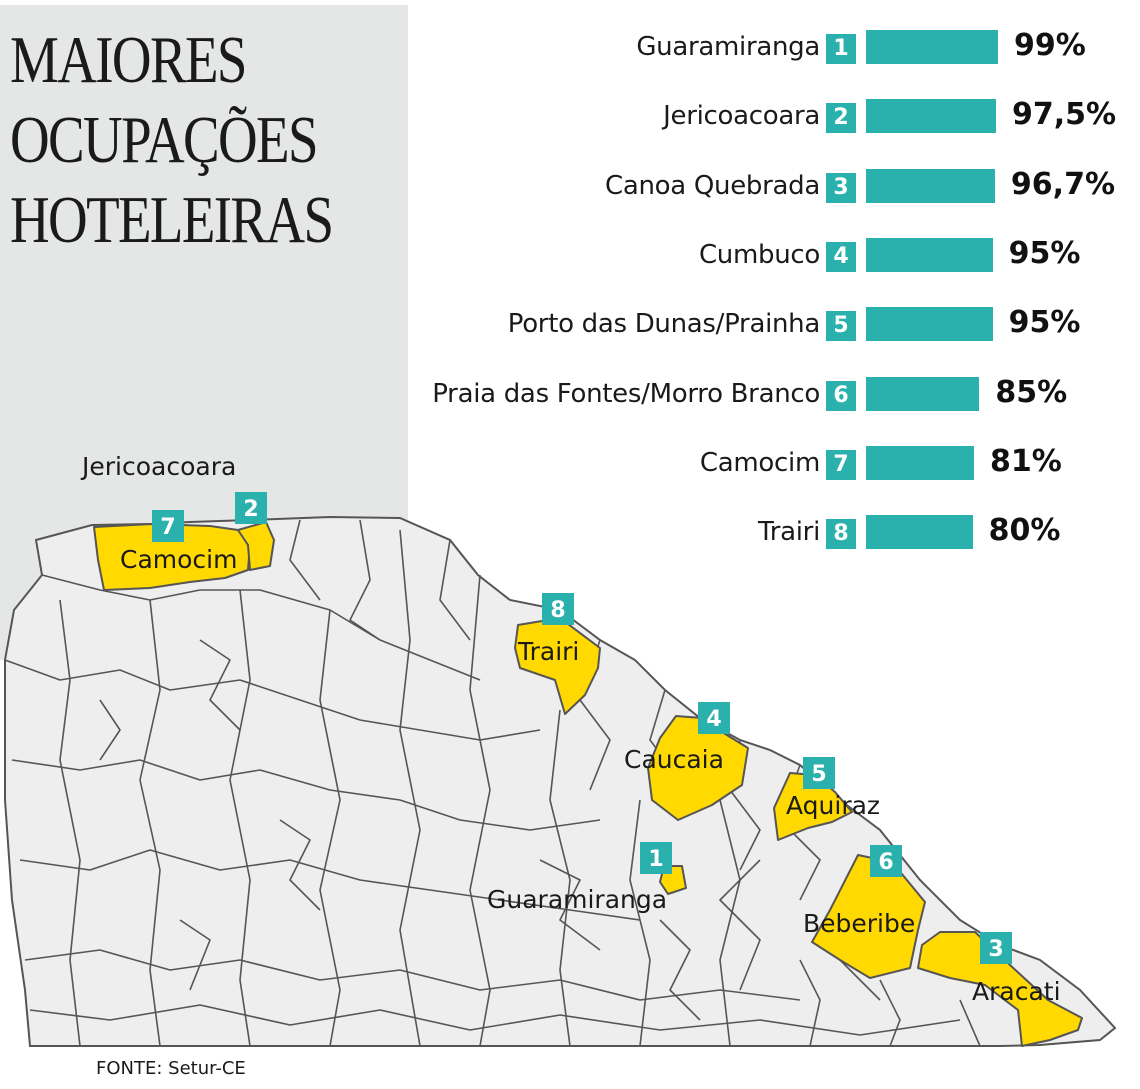  I want to click on svg-text: 1, so click(655, 859).